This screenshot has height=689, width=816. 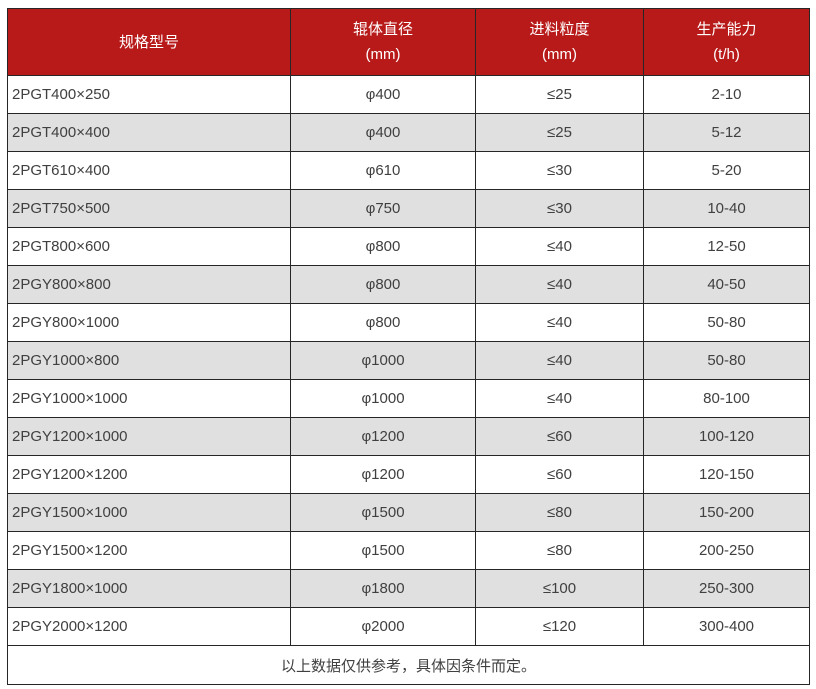 I want to click on table-row: 2PGY1000×1000 φ1000 ≤40 80-100, so click(x=408, y=398).